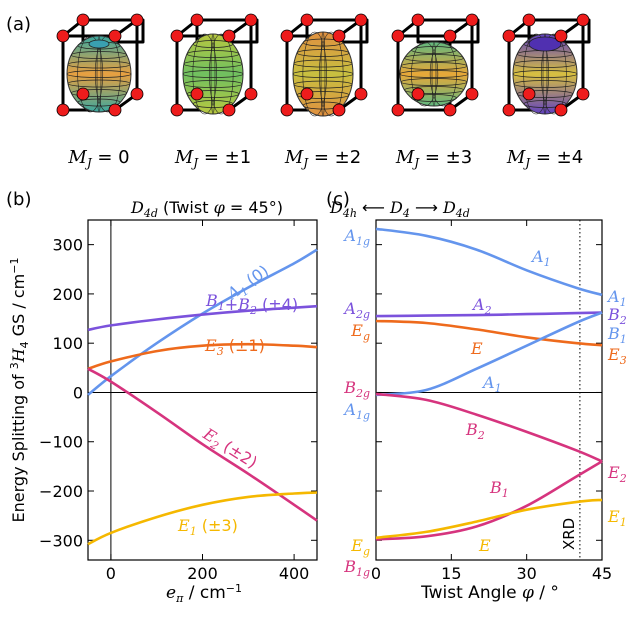 The height and width of the screenshot is (635, 631). Describe the element at coordinates (207, 527) in the screenshot. I see `series-label: E1 (±3)` at that location.